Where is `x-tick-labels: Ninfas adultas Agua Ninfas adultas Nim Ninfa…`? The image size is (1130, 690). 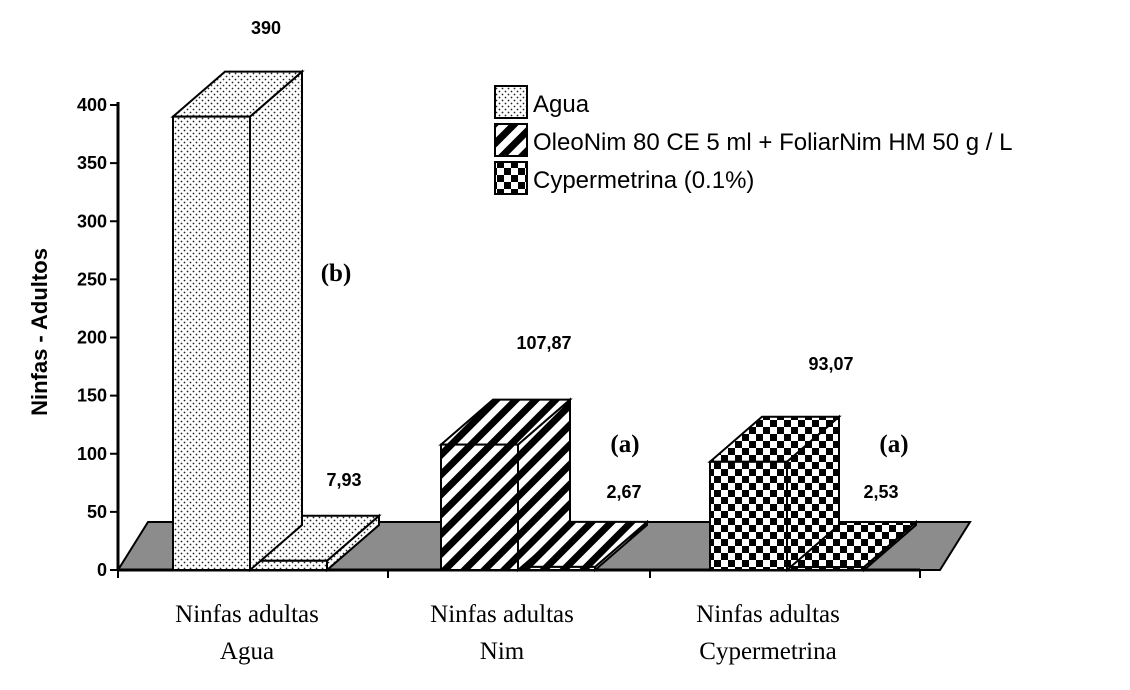
x-tick-labels: Ninfas adultas Agua Ninfas adultas Nim Ninfa… is located at coordinates (507, 633).